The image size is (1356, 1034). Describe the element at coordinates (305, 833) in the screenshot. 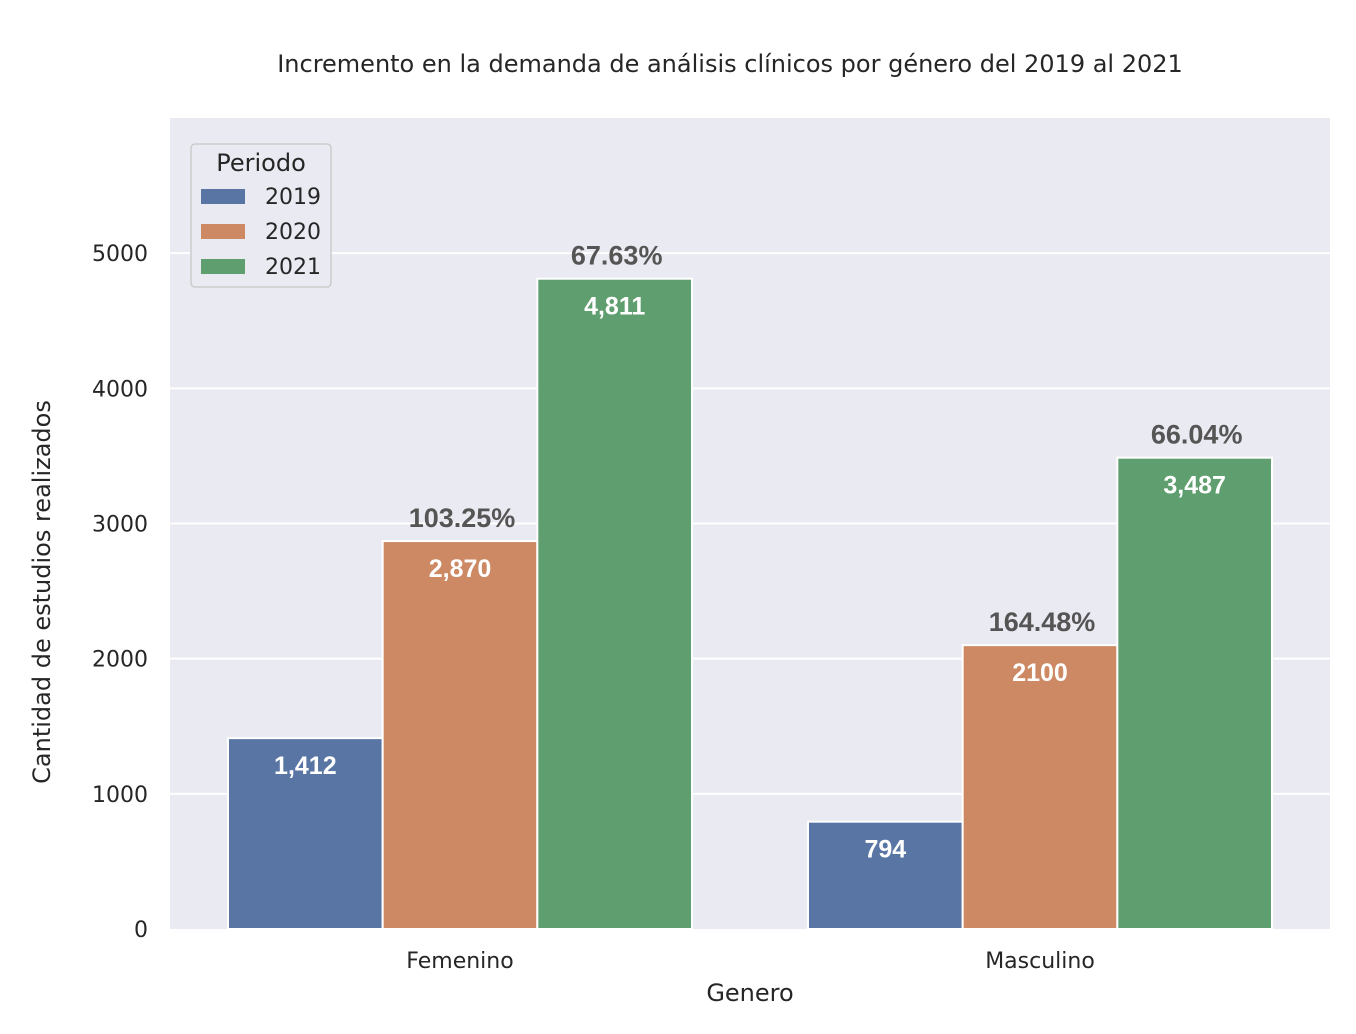

I see `bar-2019-femenino` at that location.